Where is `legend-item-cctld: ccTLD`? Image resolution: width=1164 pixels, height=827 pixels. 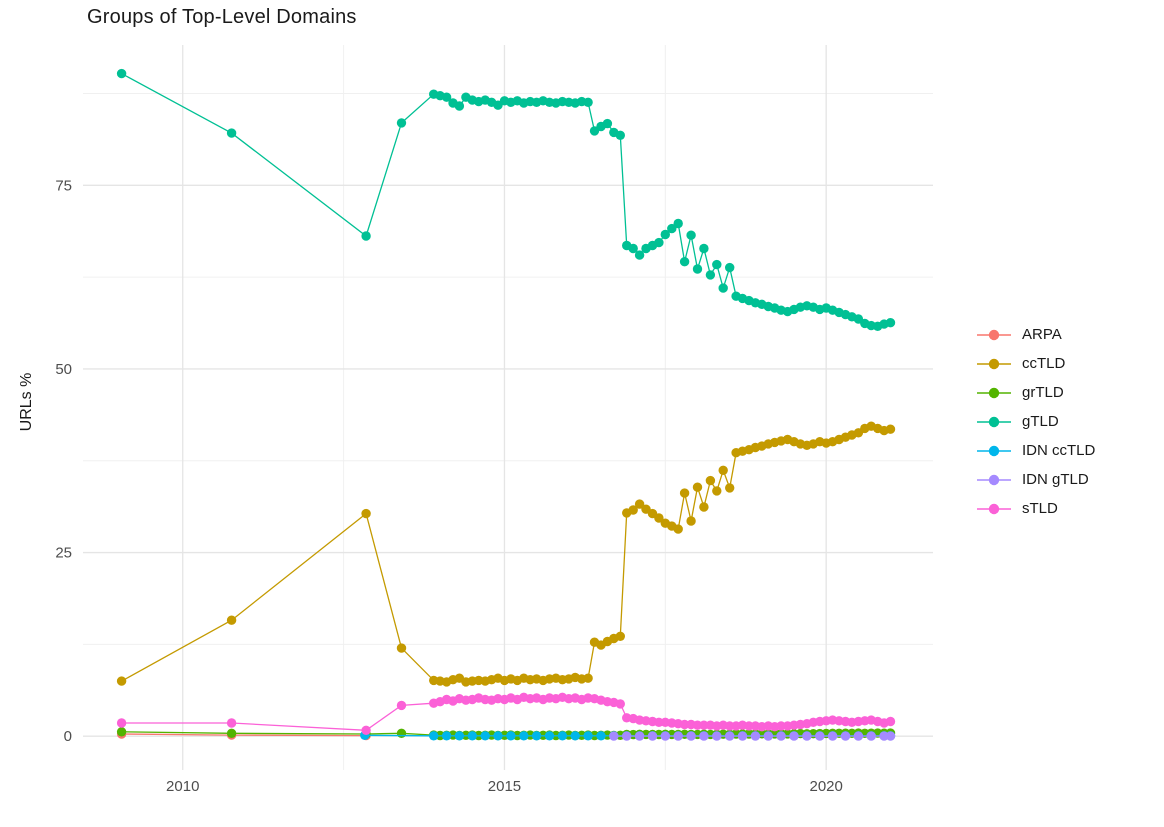
legend-item-cctld: ccTLD is located at coordinates (1035, 363).